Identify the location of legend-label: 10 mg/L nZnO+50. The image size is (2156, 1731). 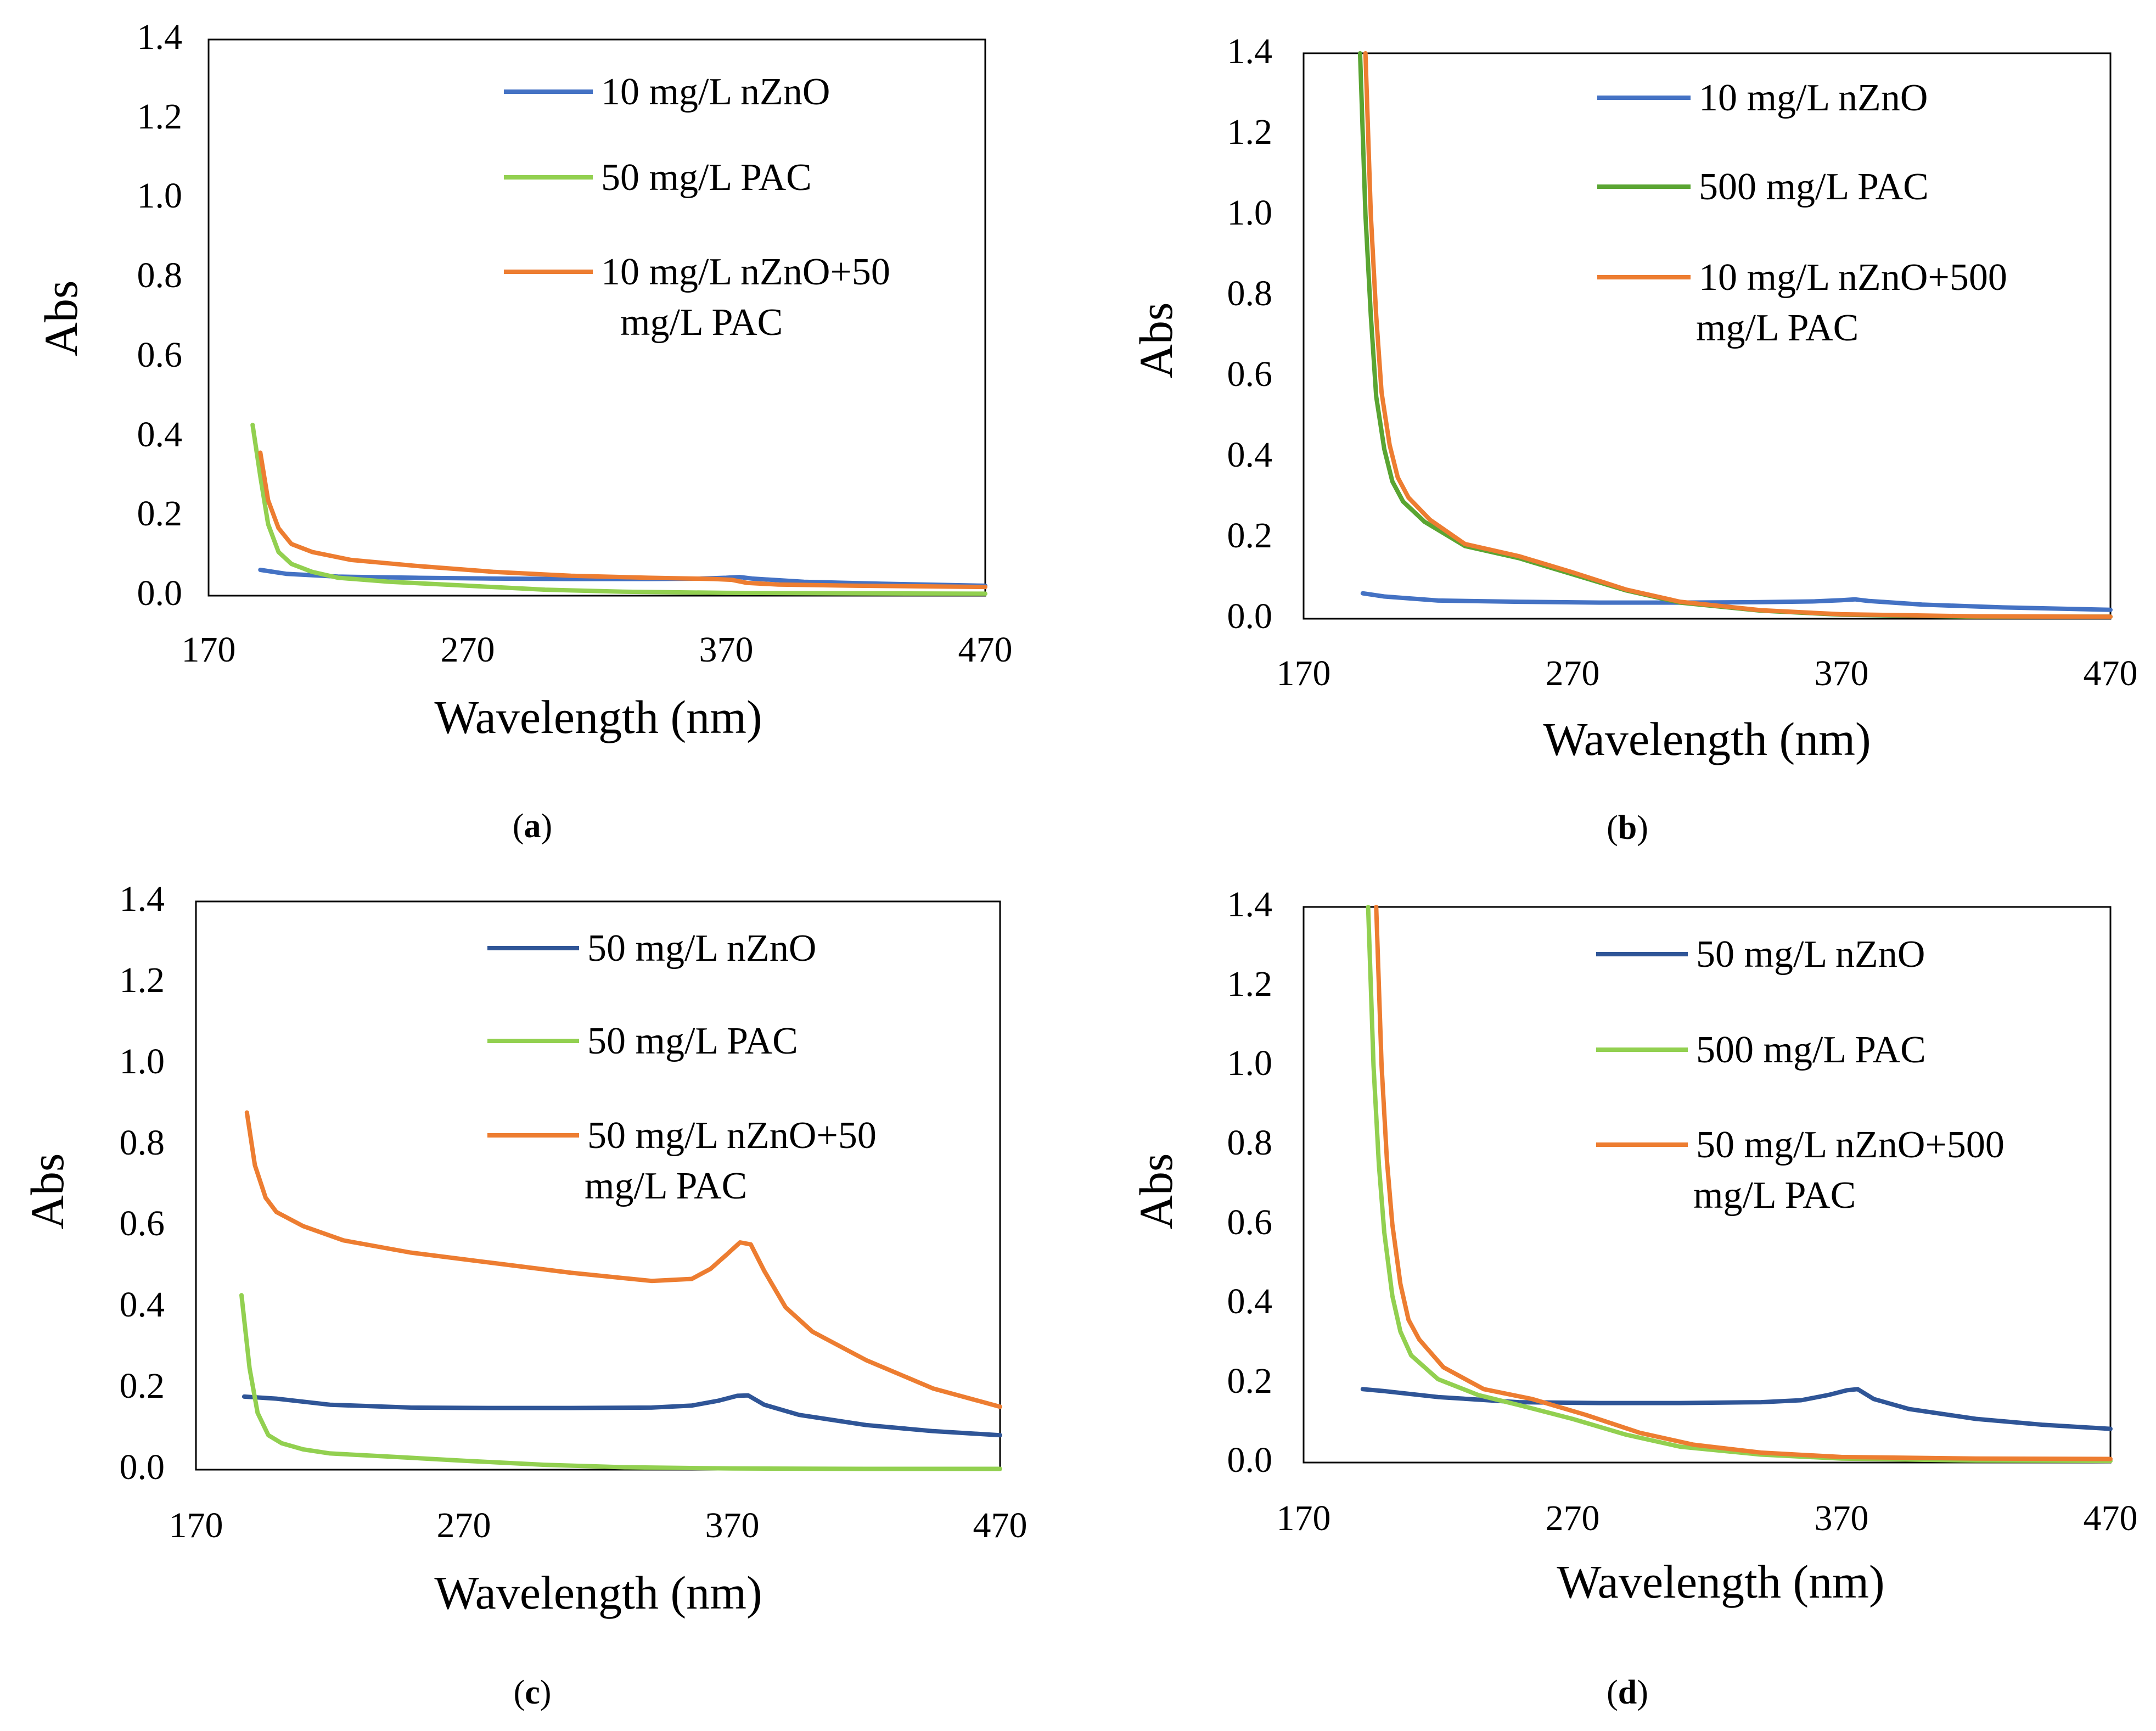
(745, 272).